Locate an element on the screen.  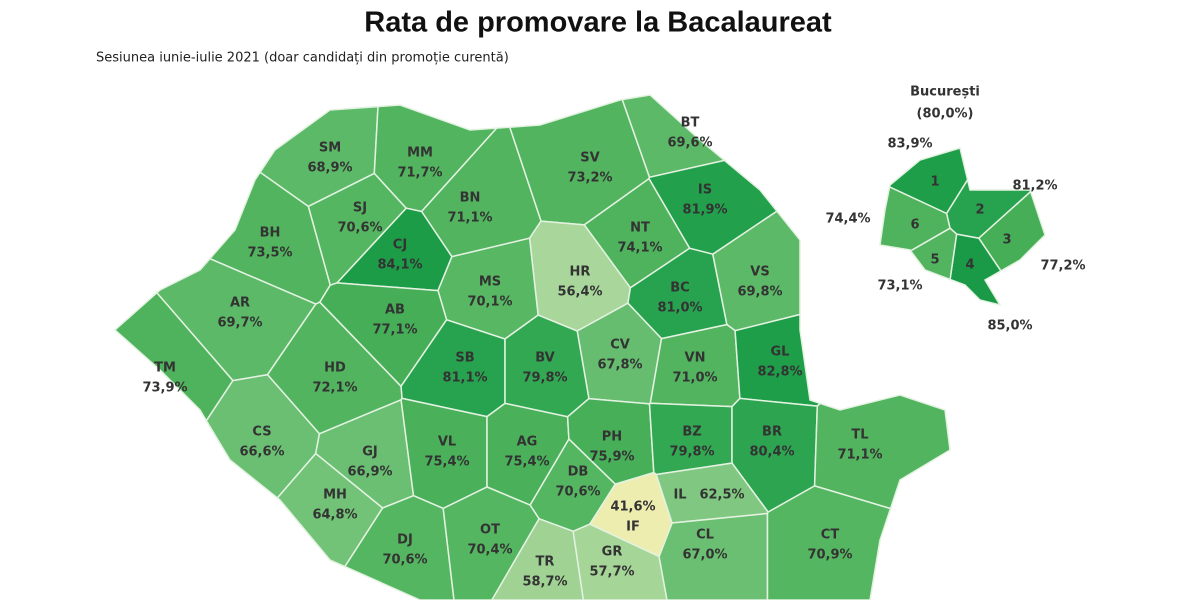
sector-number: 4 is located at coordinates (969, 265).